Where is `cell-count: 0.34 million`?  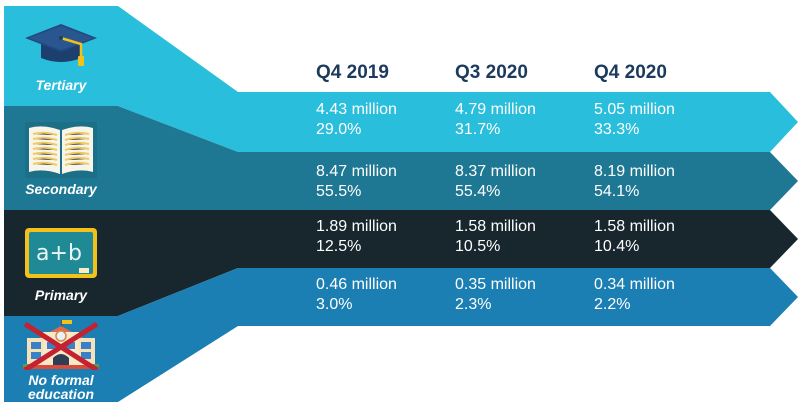
cell-count: 0.34 million is located at coordinates (634, 284).